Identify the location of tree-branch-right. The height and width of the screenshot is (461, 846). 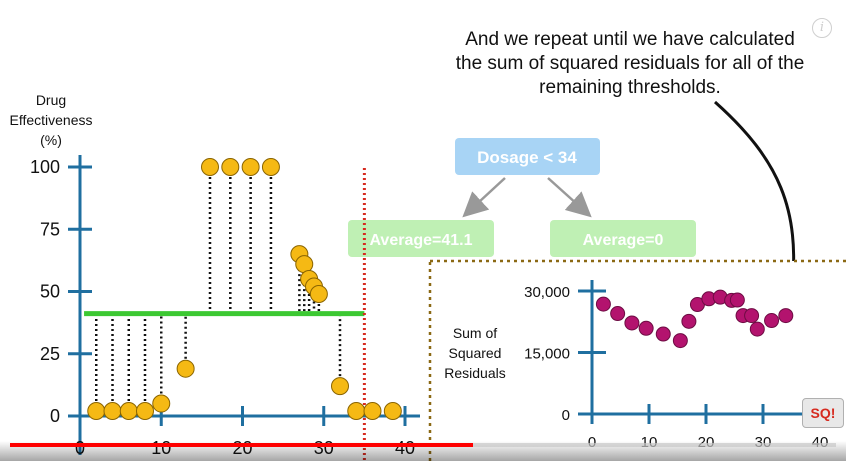
(569, 197).